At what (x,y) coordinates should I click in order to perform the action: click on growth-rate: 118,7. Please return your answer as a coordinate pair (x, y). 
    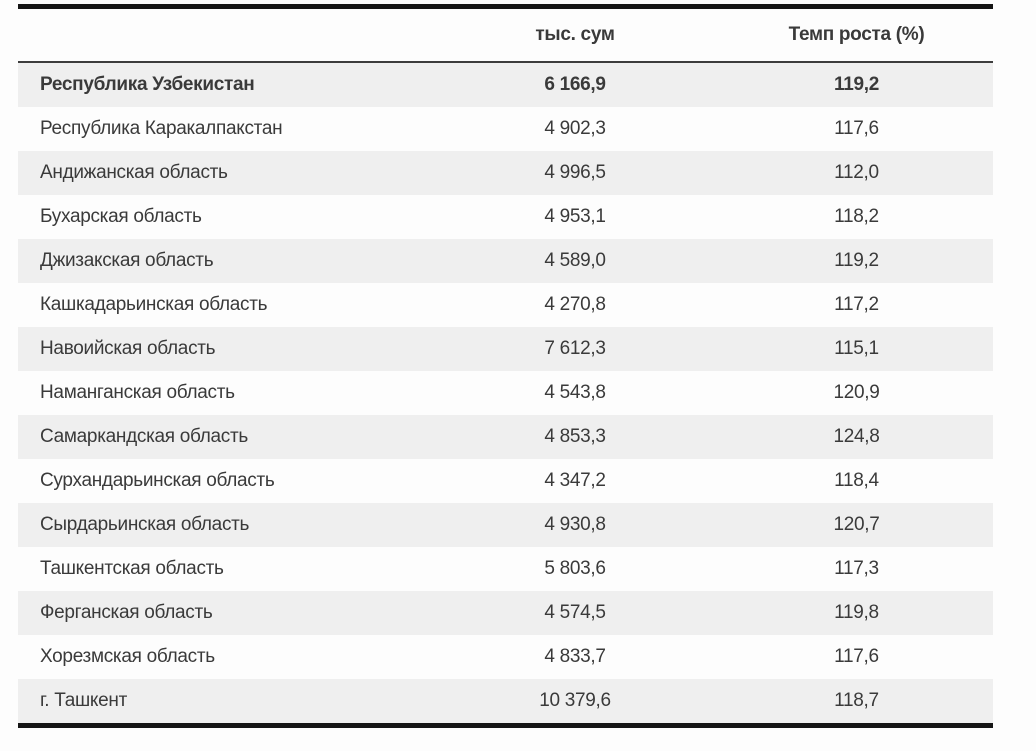
    Looking at the image, I should click on (856, 700).